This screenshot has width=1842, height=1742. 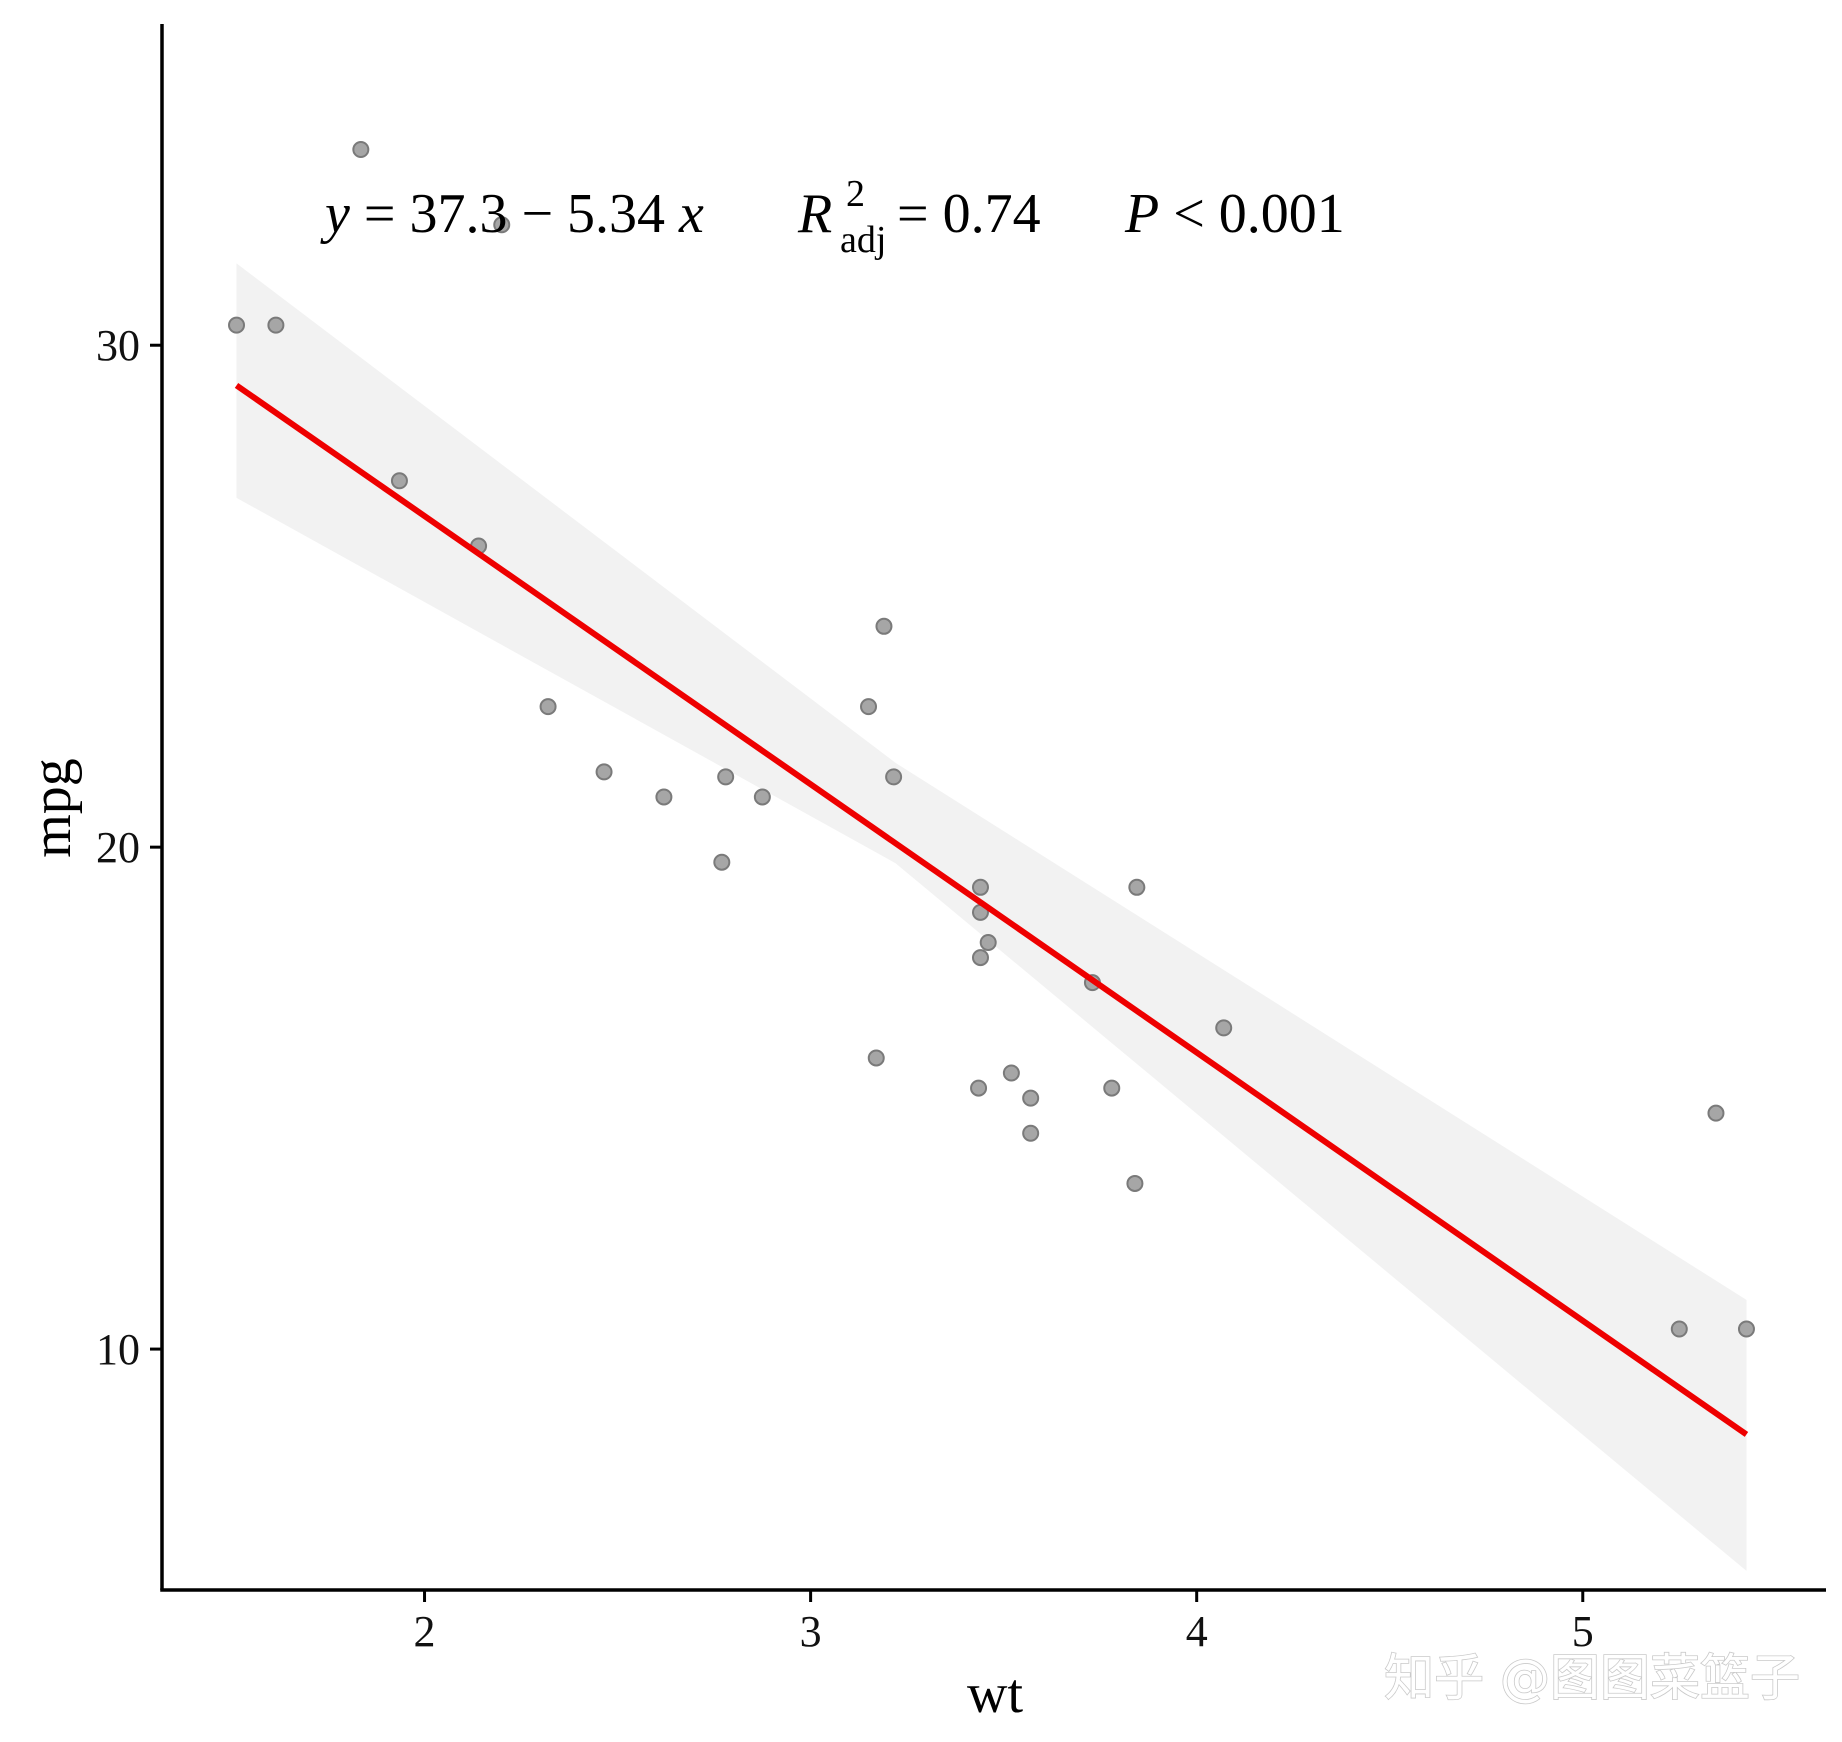 I want to click on eq-rhs: = 37.3 − 5.34, so click(x=514, y=214).